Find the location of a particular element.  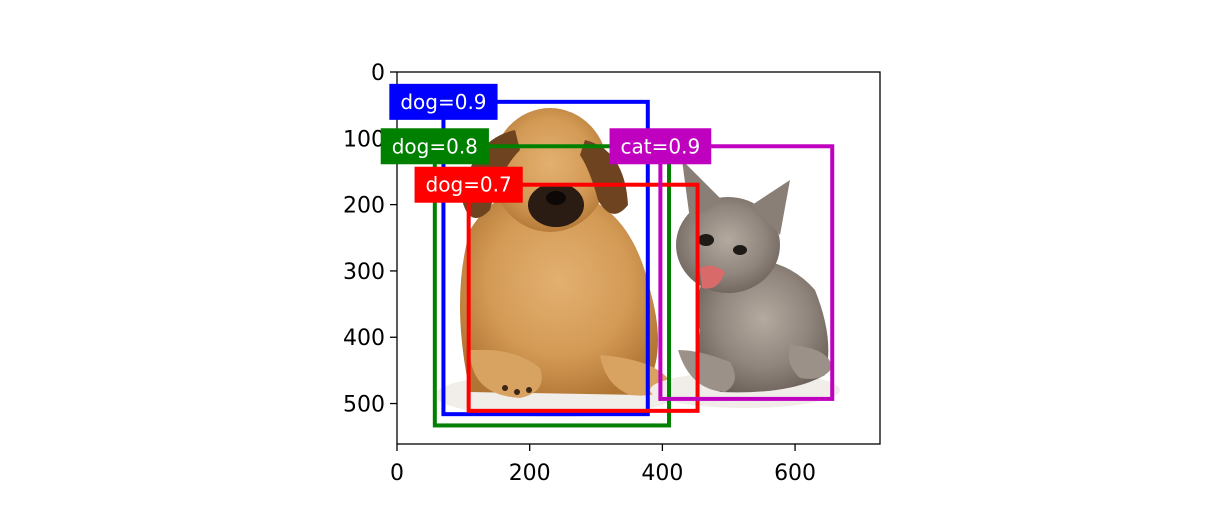

box-labels: dog=0.9 dog=0.8 dog=0.7 cat=0.9 is located at coordinates (546, 143).